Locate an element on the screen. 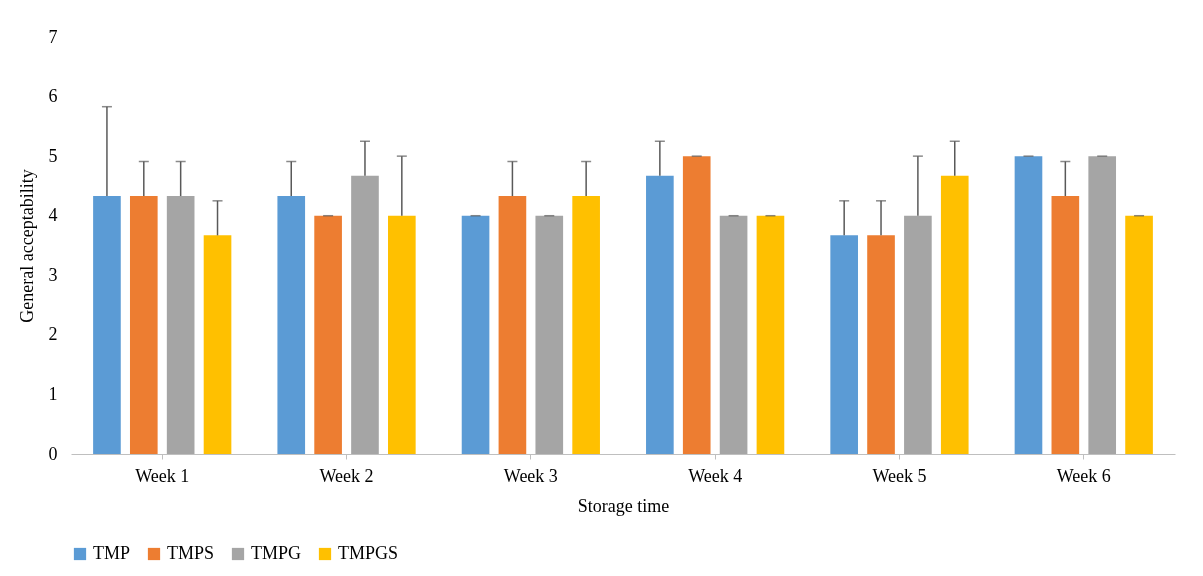  legend-label: TMPGS is located at coordinates (368, 553).